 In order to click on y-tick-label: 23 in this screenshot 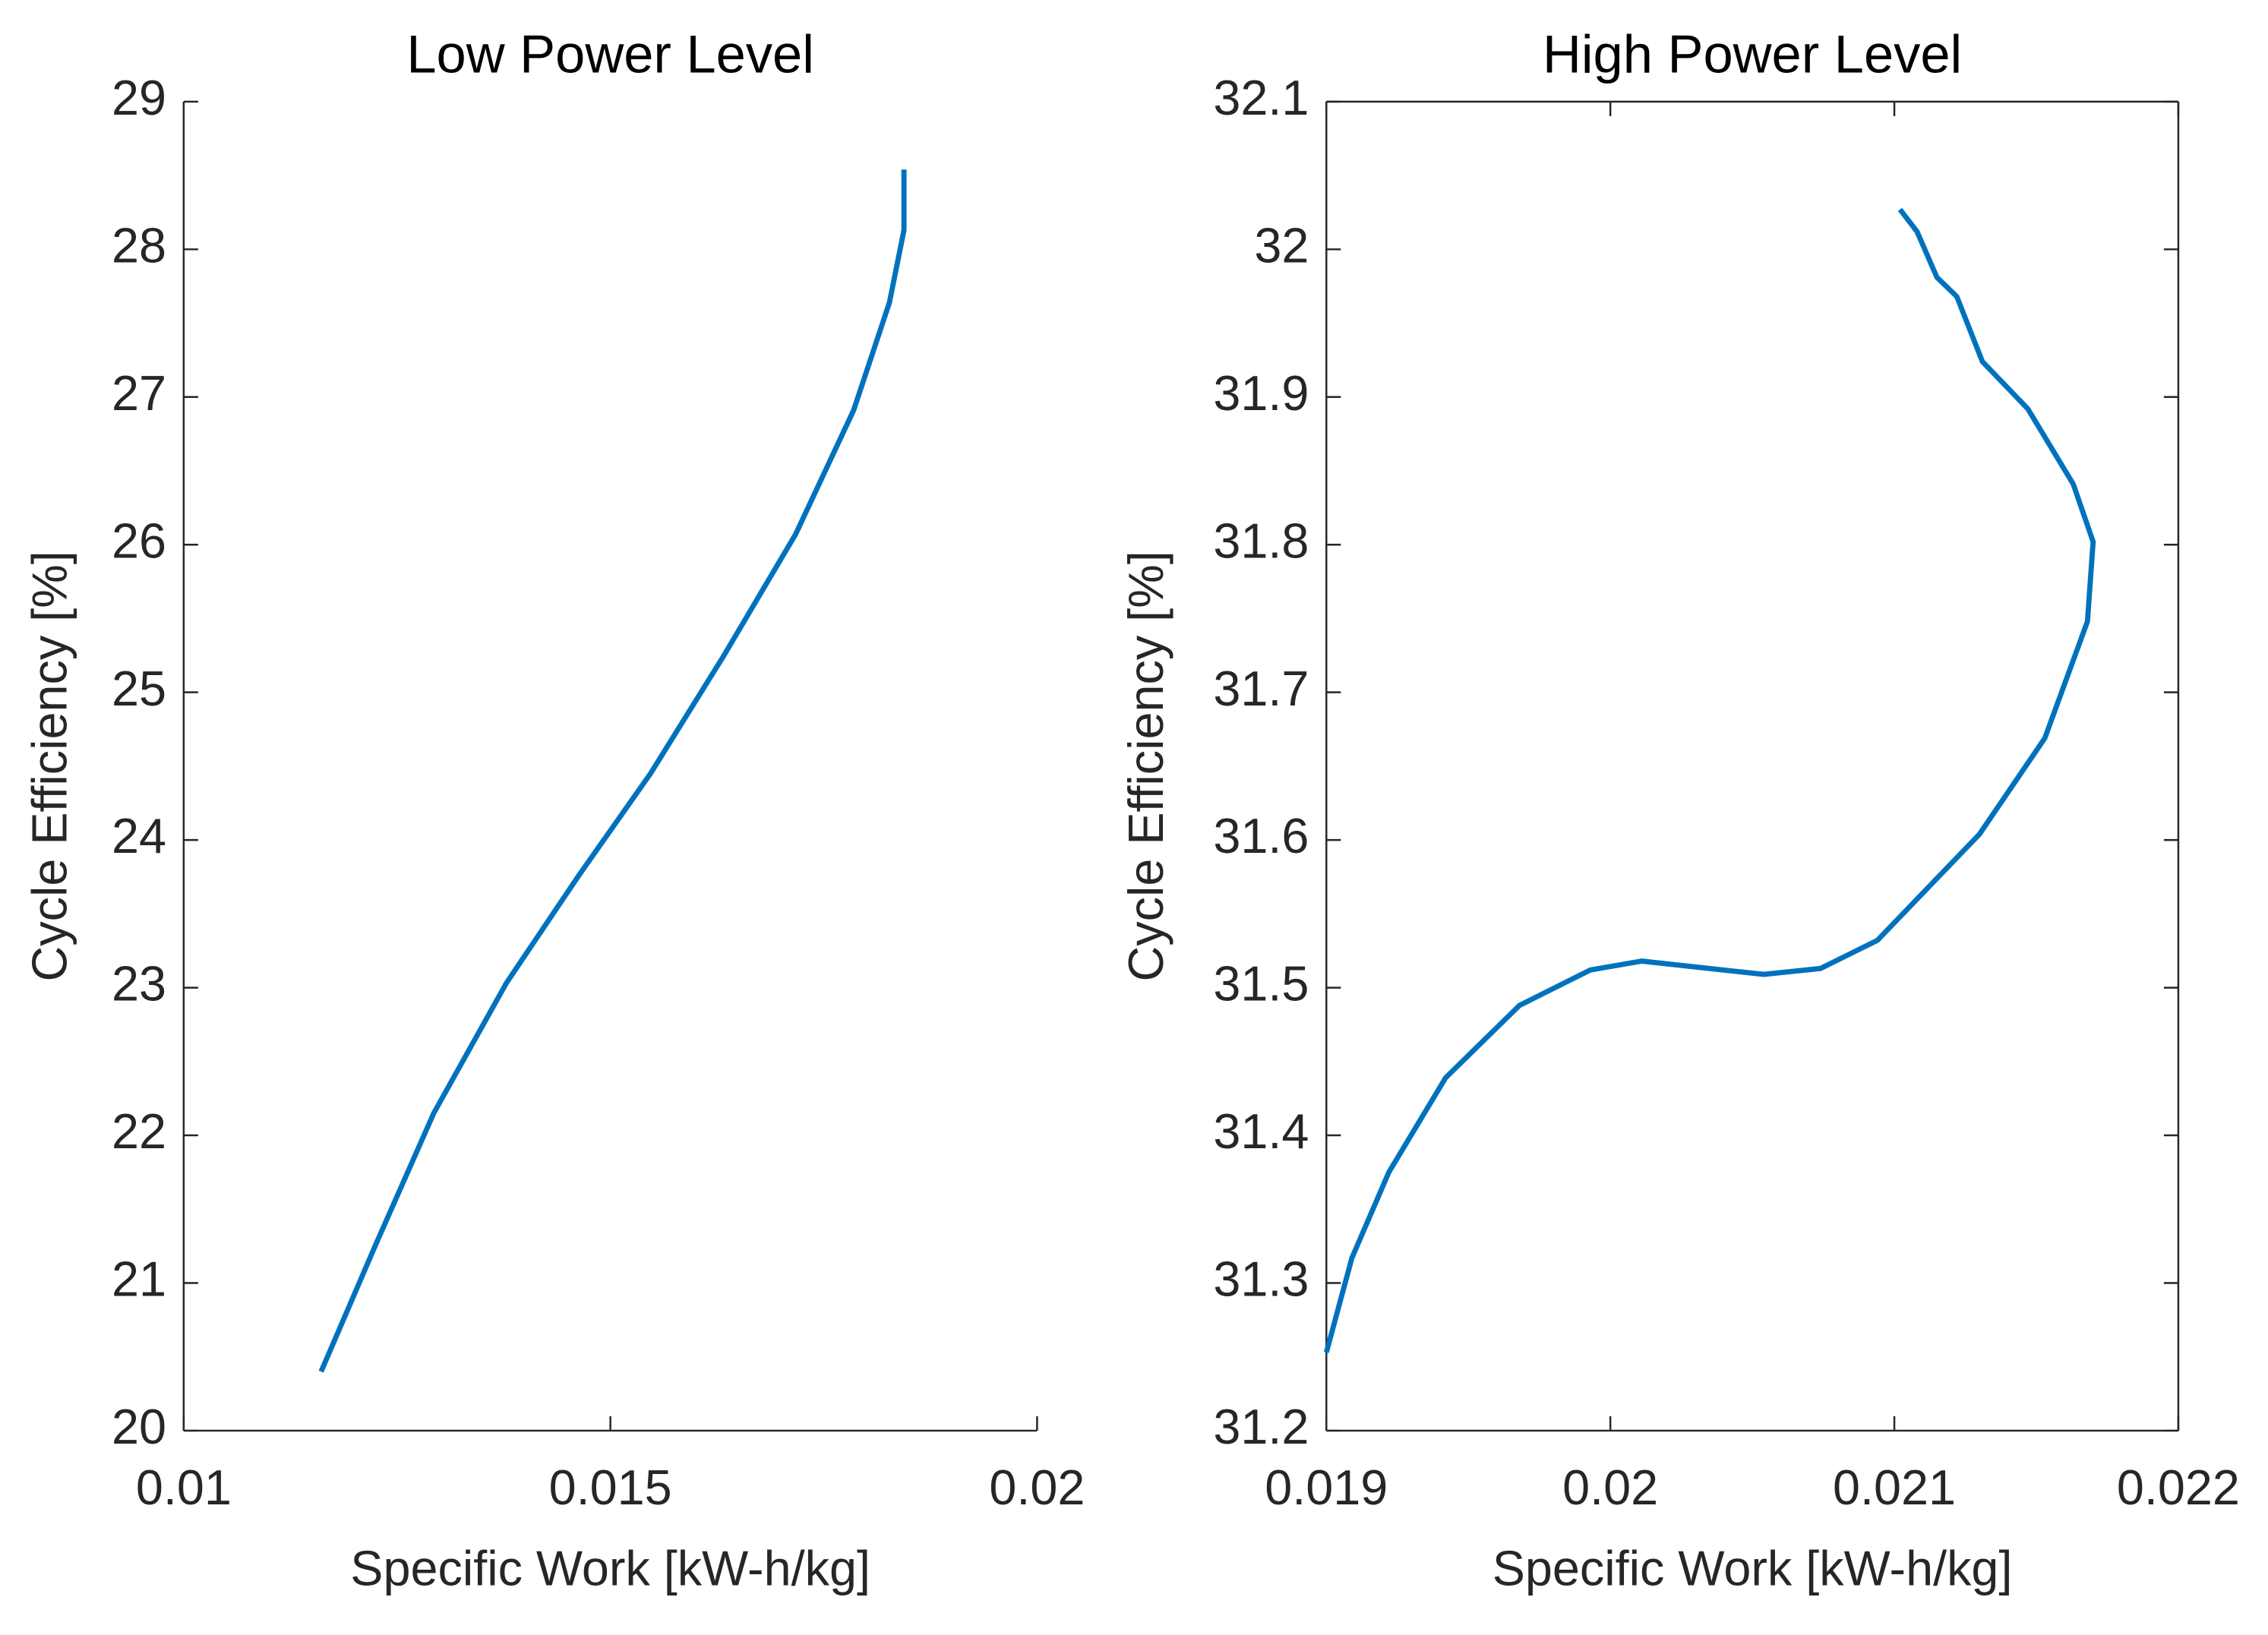, I will do `click(139, 984)`.